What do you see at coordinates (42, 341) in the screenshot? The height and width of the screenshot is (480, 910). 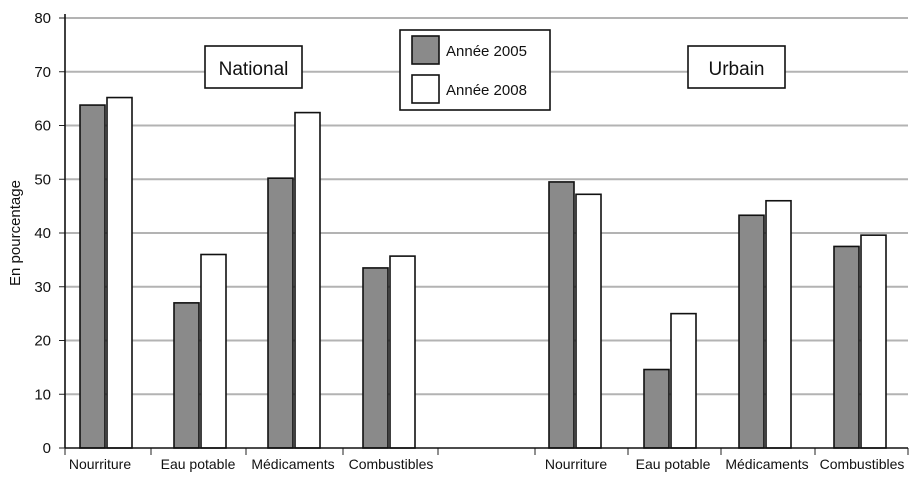 I see `y-tick-label: 20` at bounding box center [42, 341].